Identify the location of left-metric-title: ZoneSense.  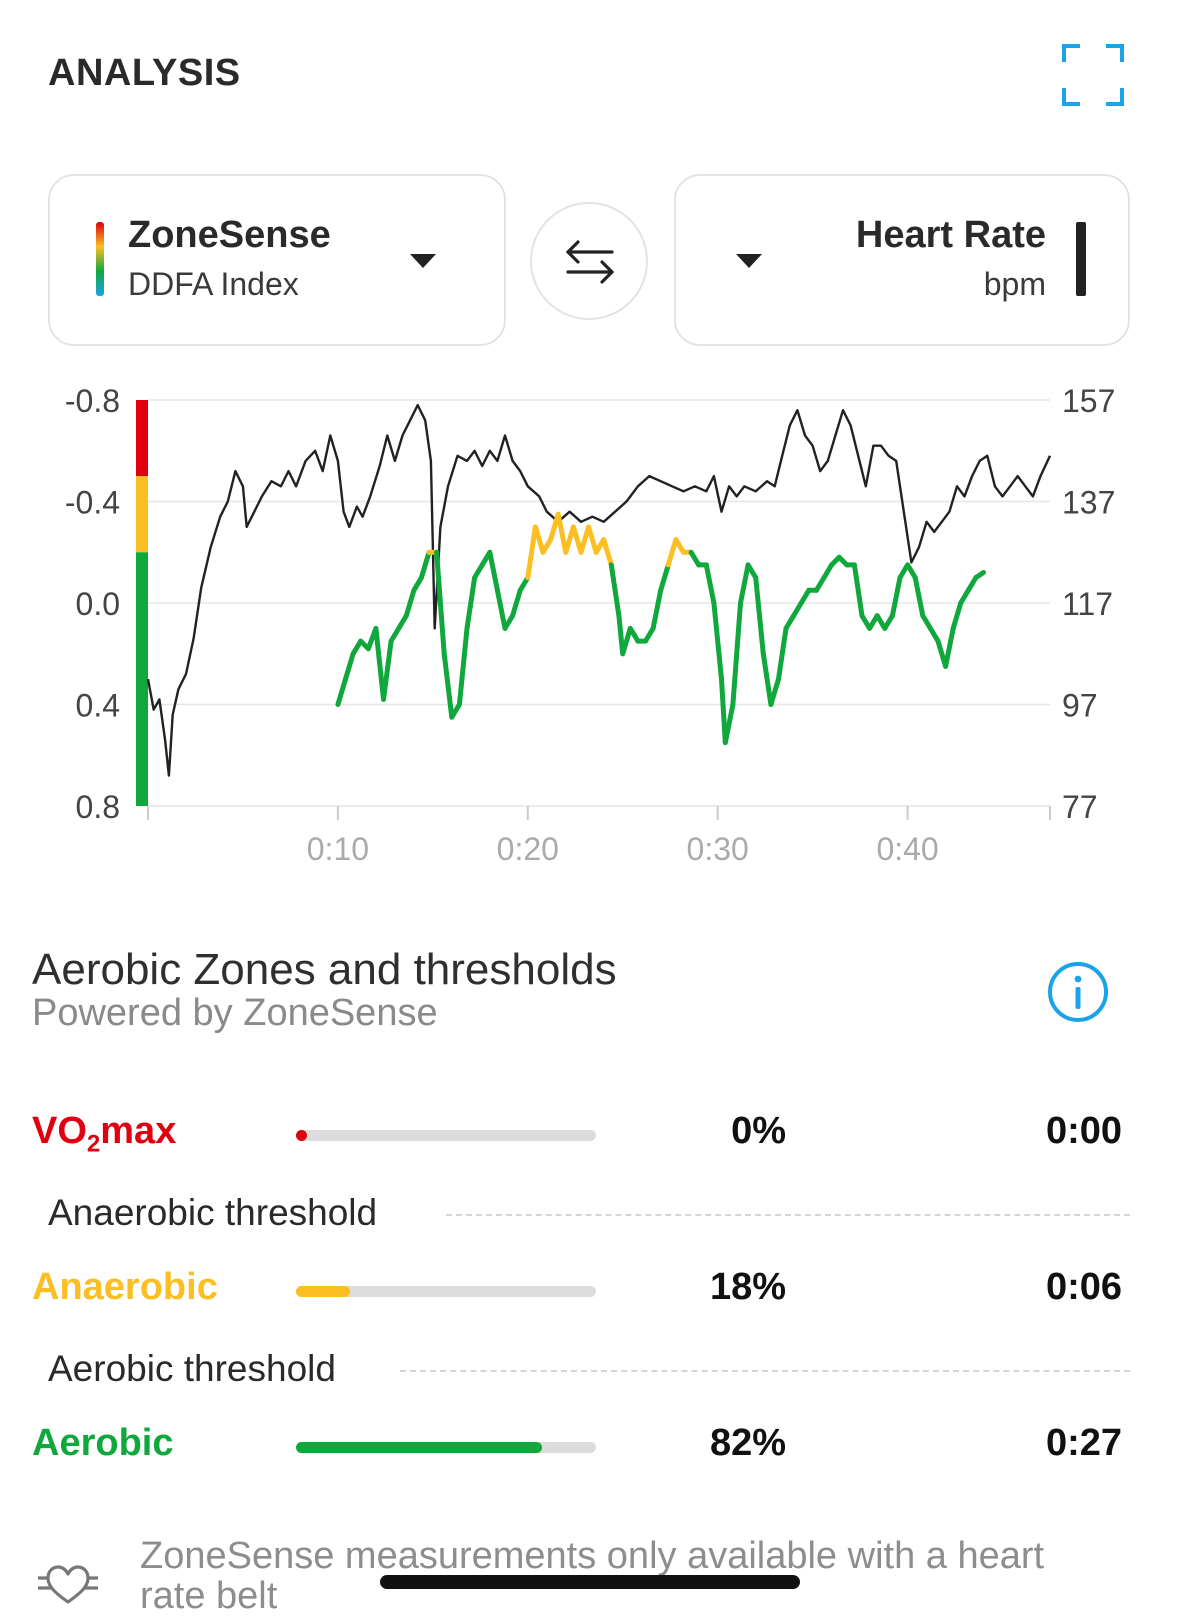
(229, 235).